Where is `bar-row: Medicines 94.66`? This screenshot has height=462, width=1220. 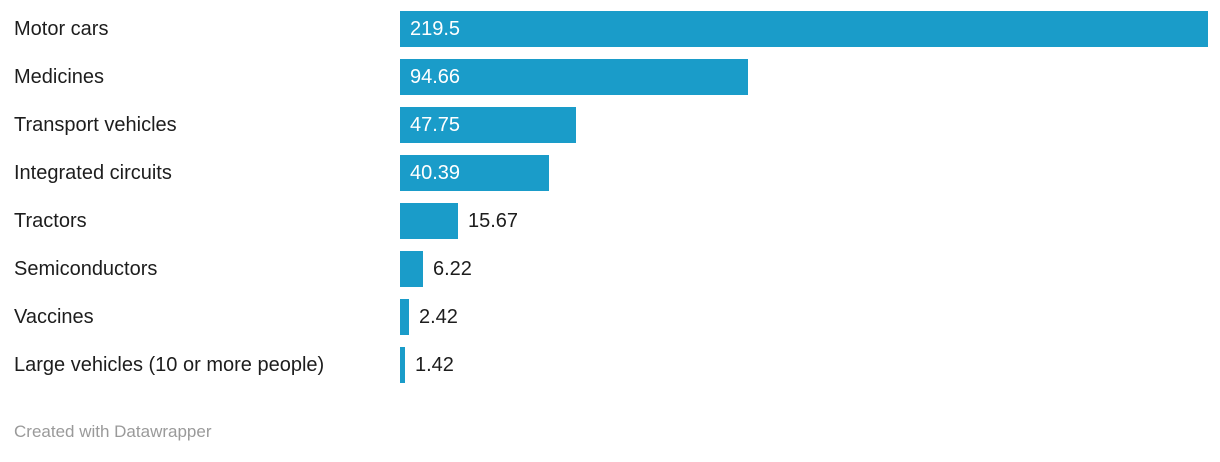 bar-row: Medicines 94.66 is located at coordinates (610, 77).